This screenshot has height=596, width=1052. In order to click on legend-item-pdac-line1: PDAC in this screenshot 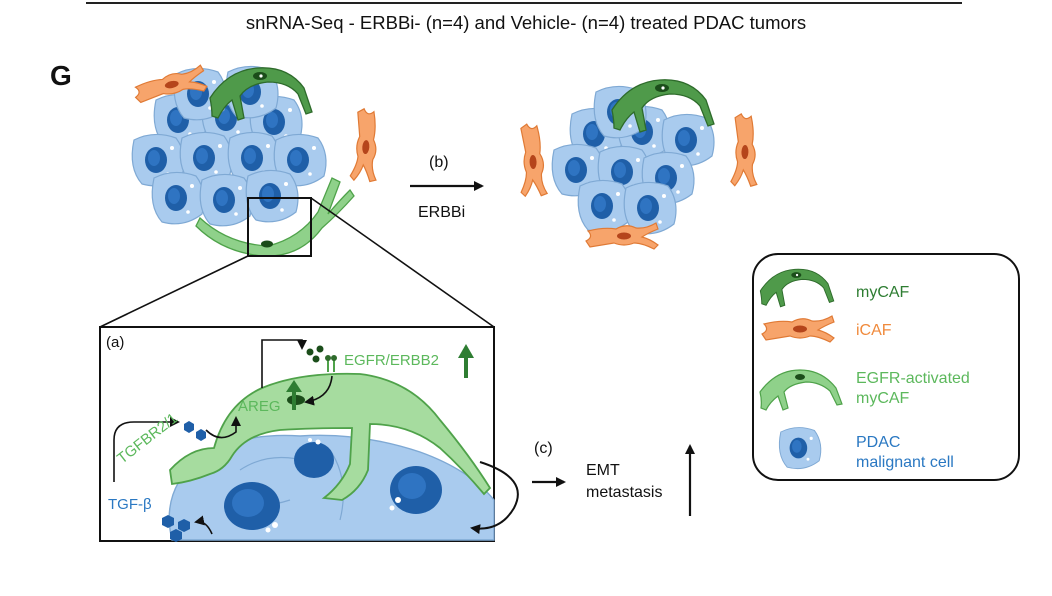, I will do `click(878, 442)`.